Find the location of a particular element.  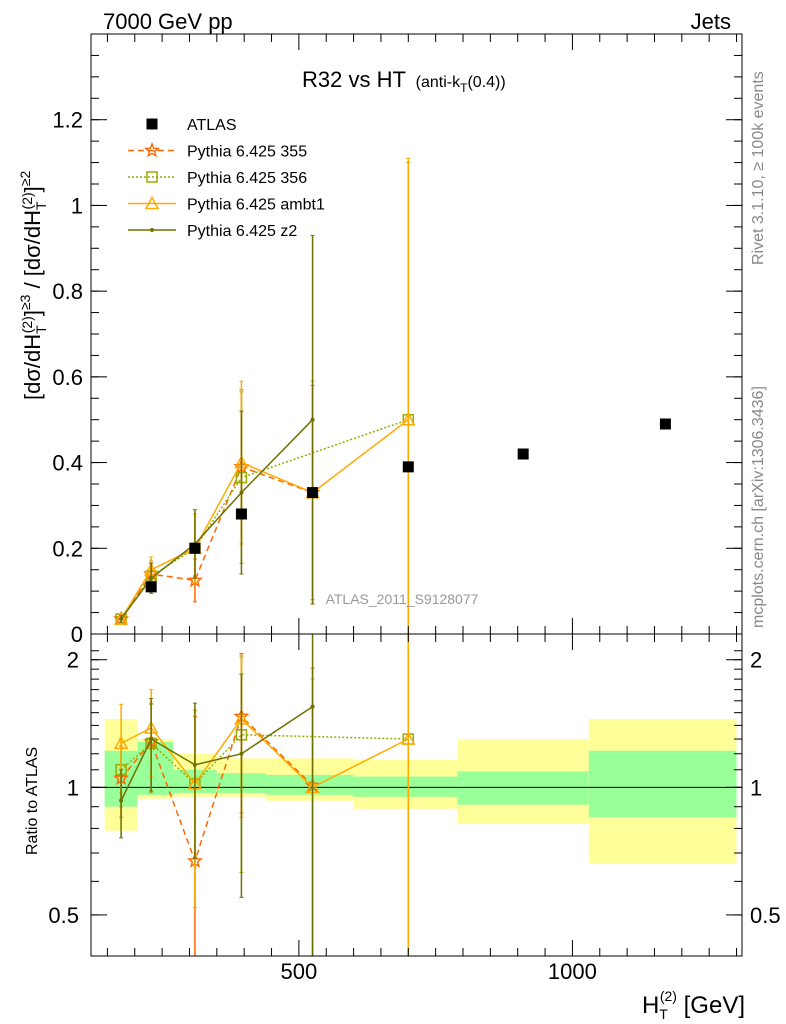

x-axis-label: HT(2) [GeV] is located at coordinates (693, 1005).